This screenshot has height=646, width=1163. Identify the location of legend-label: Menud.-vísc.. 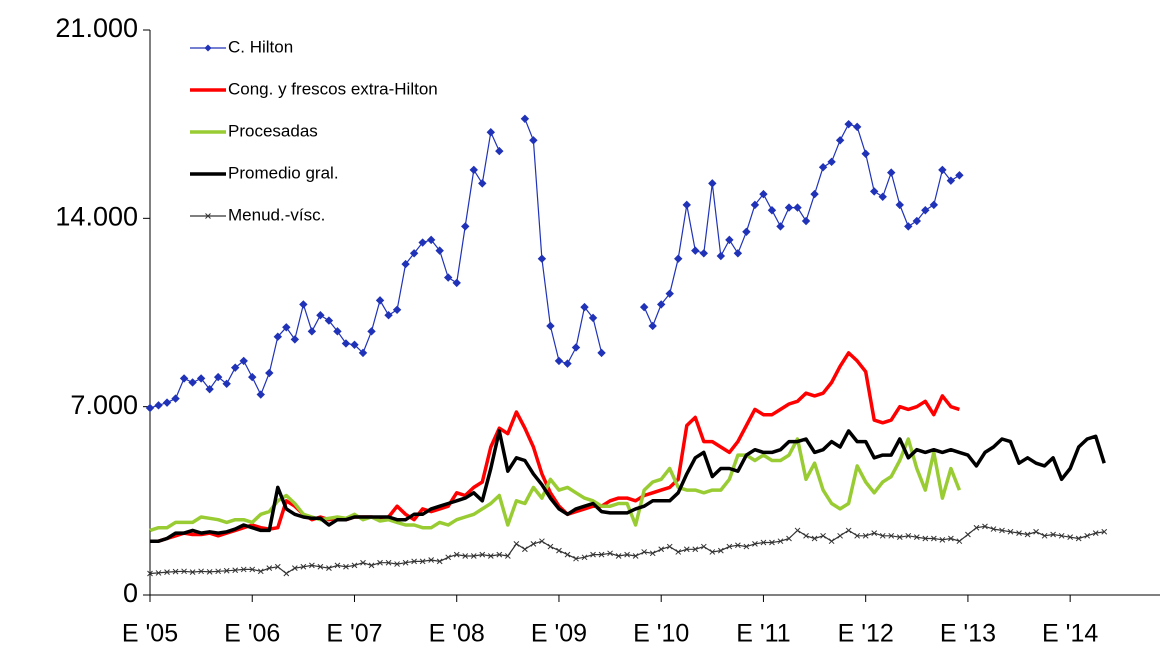
(276, 214).